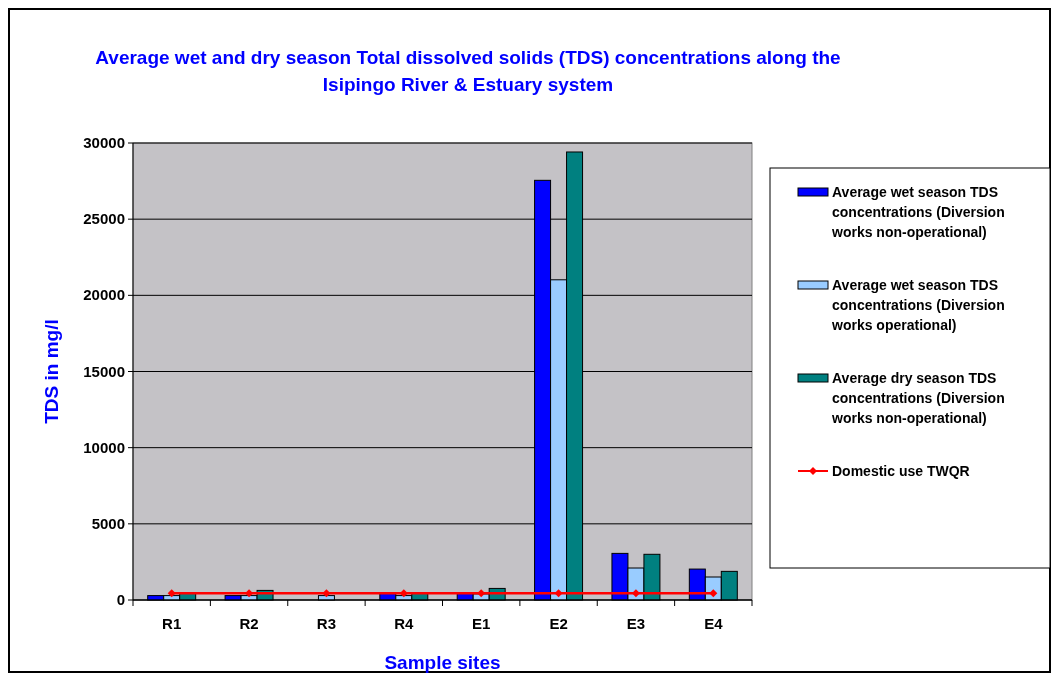  What do you see at coordinates (104, 142) in the screenshot?
I see `y-tick-label: 30000` at bounding box center [104, 142].